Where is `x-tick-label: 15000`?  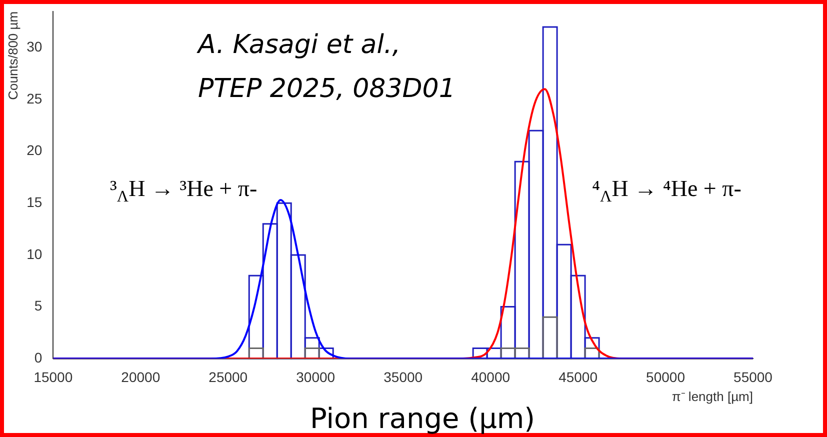 x-tick-label: 15000 is located at coordinates (53, 376).